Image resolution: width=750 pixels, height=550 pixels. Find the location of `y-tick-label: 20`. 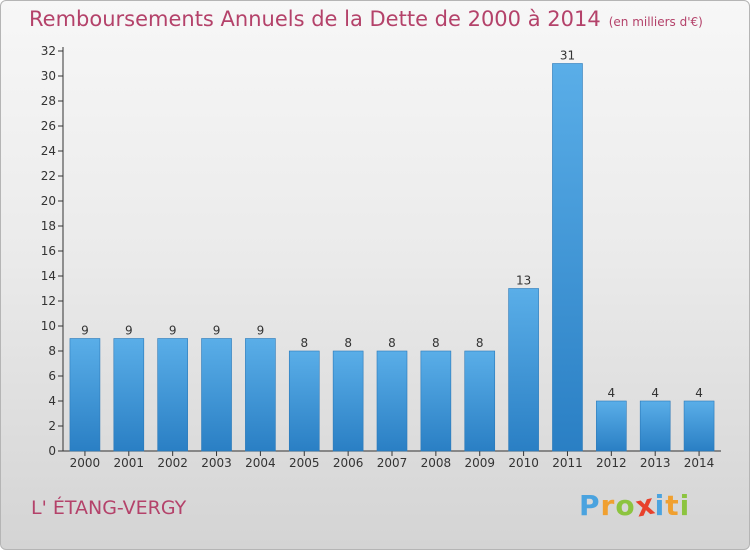

y-tick-label: 20 is located at coordinates (48, 201).